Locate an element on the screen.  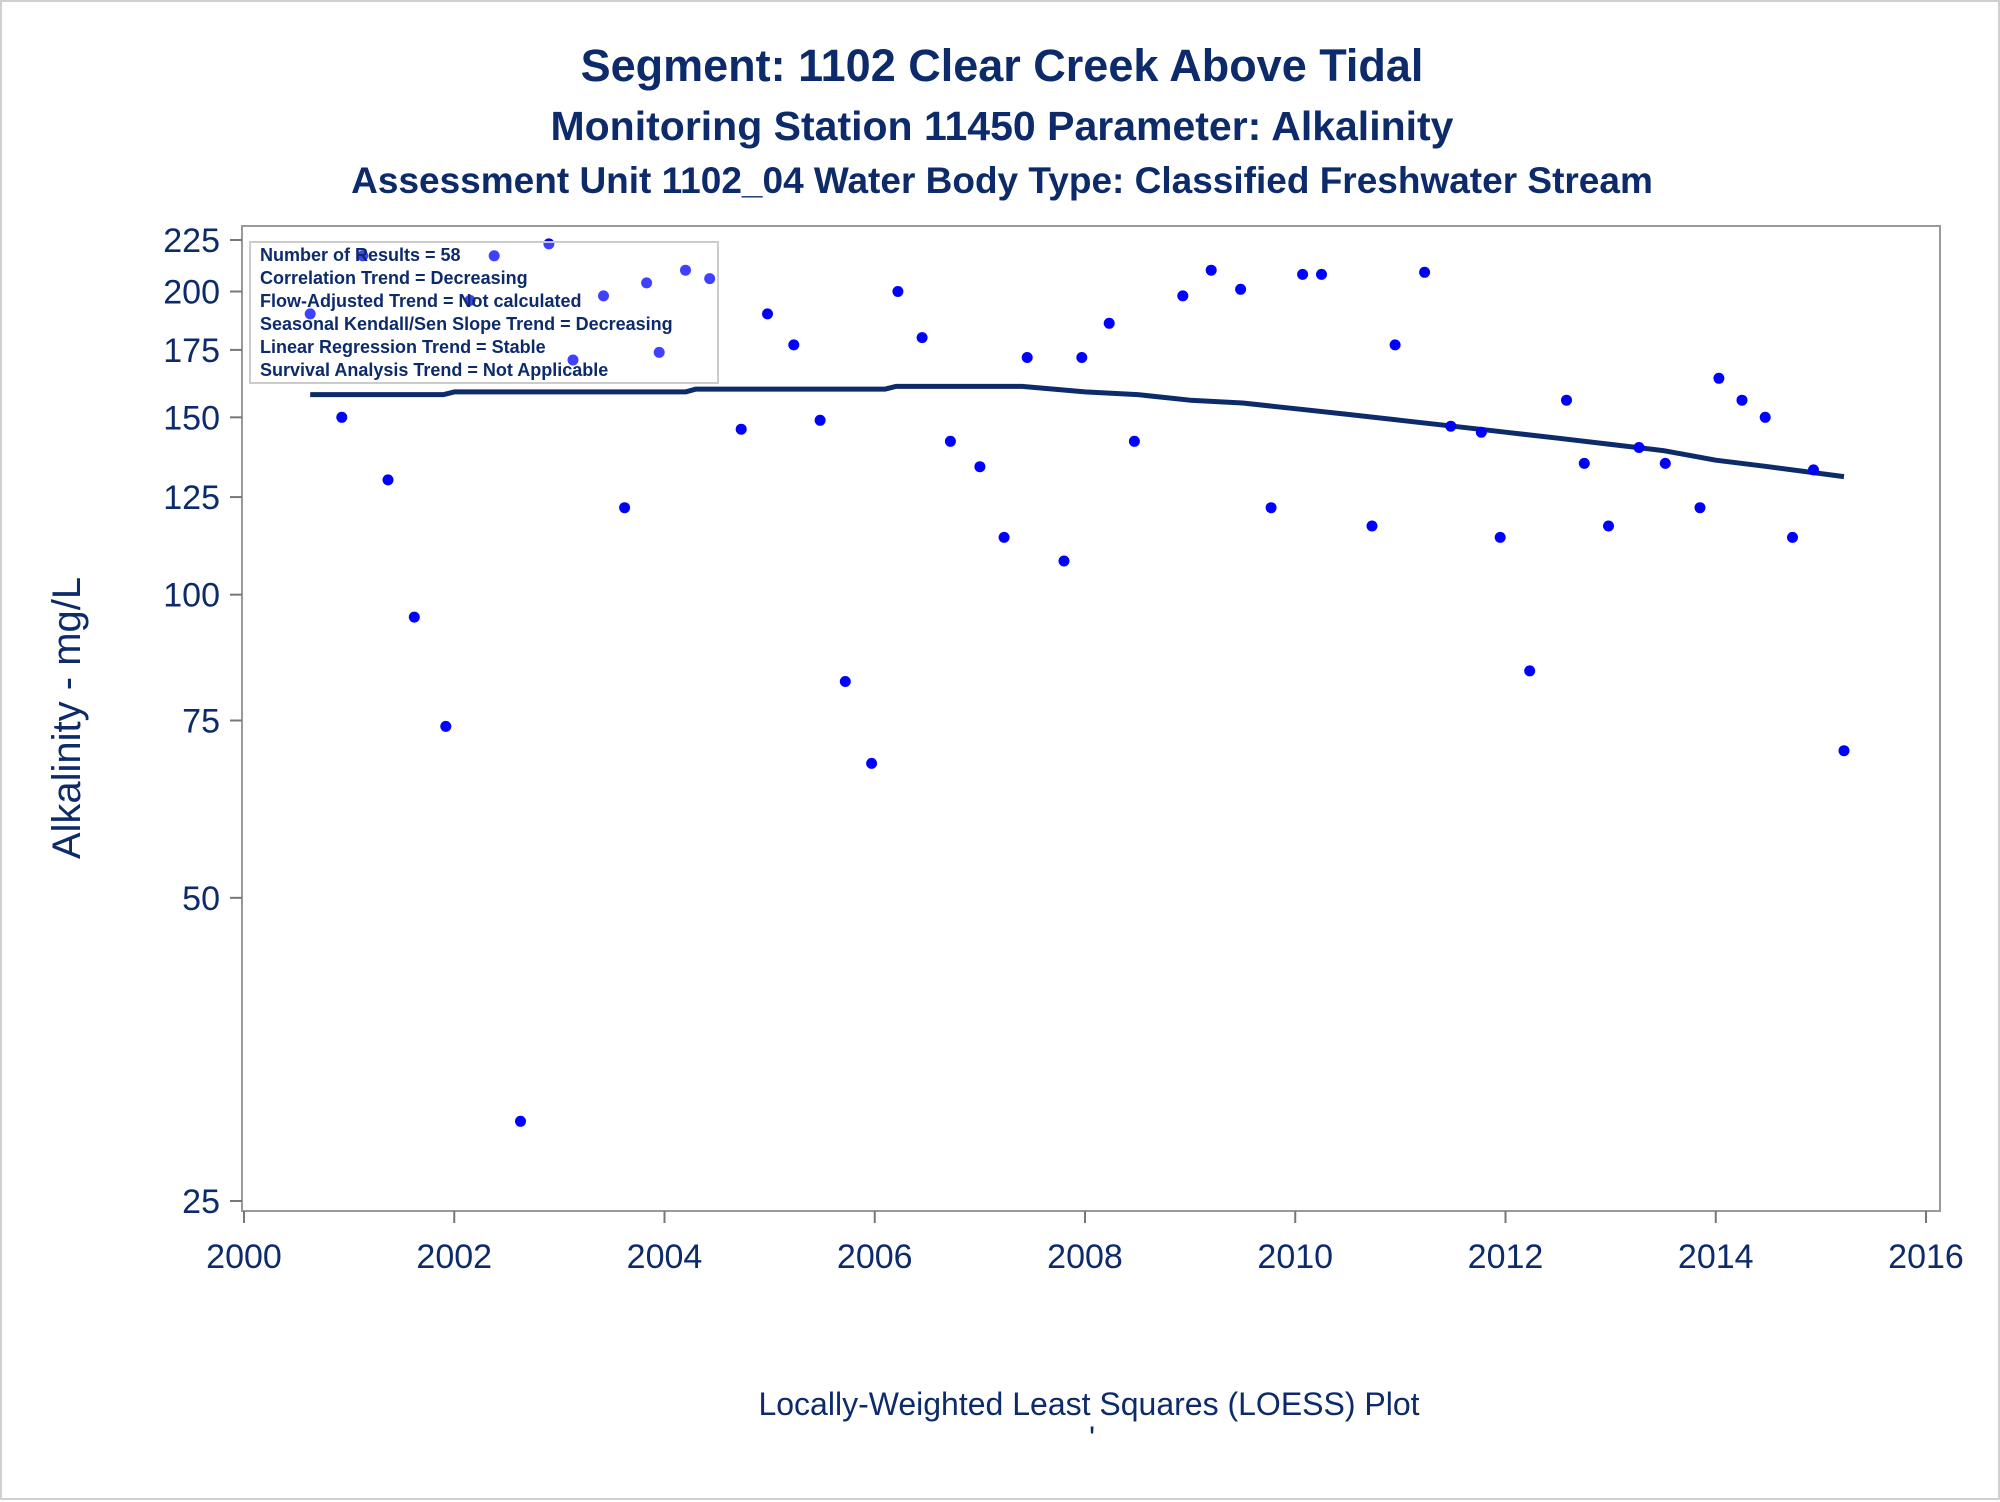
y-tick-label: 125 is located at coordinates (191, 498).